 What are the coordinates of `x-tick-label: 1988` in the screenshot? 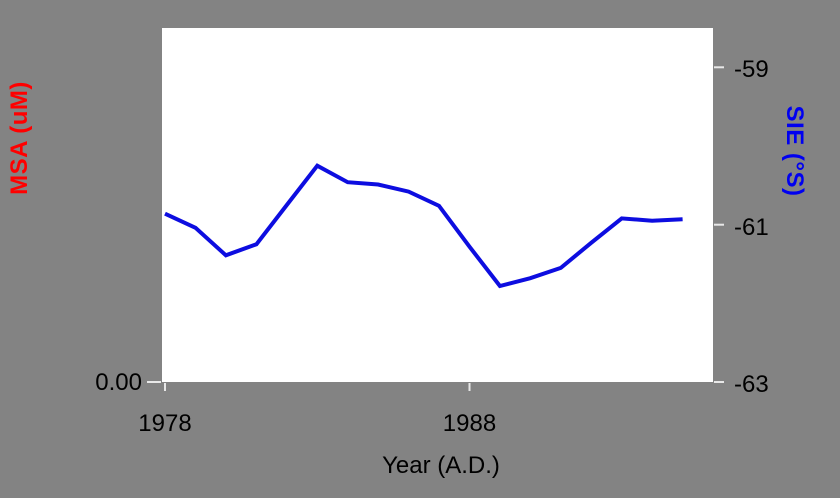 It's located at (469, 423).